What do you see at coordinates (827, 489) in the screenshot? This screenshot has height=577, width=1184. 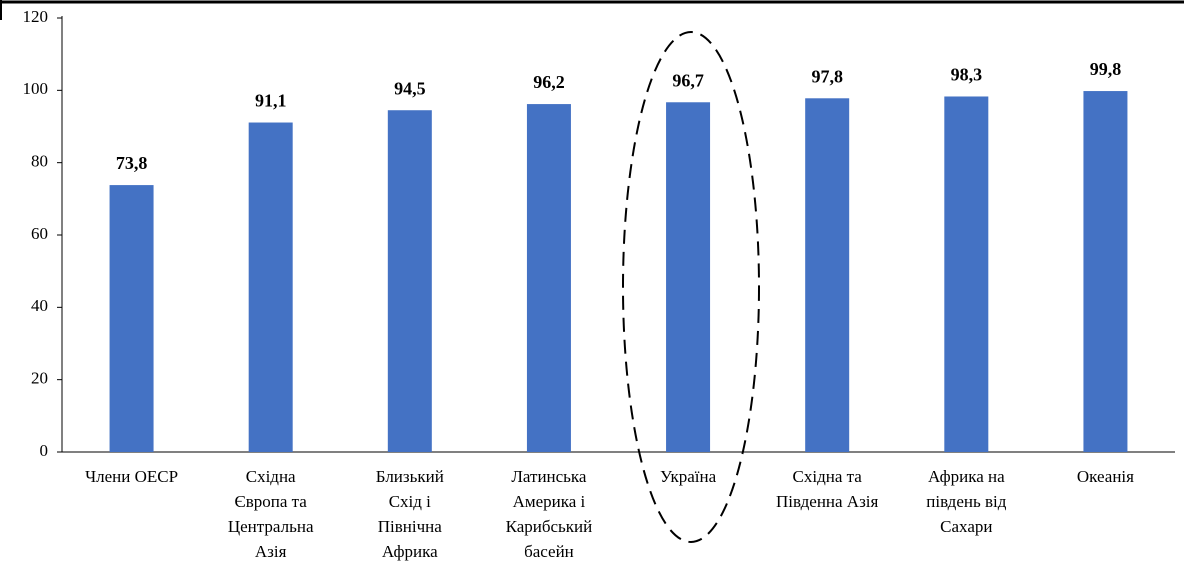 I see `x-tick-label: Східна та Південна Азія` at bounding box center [827, 489].